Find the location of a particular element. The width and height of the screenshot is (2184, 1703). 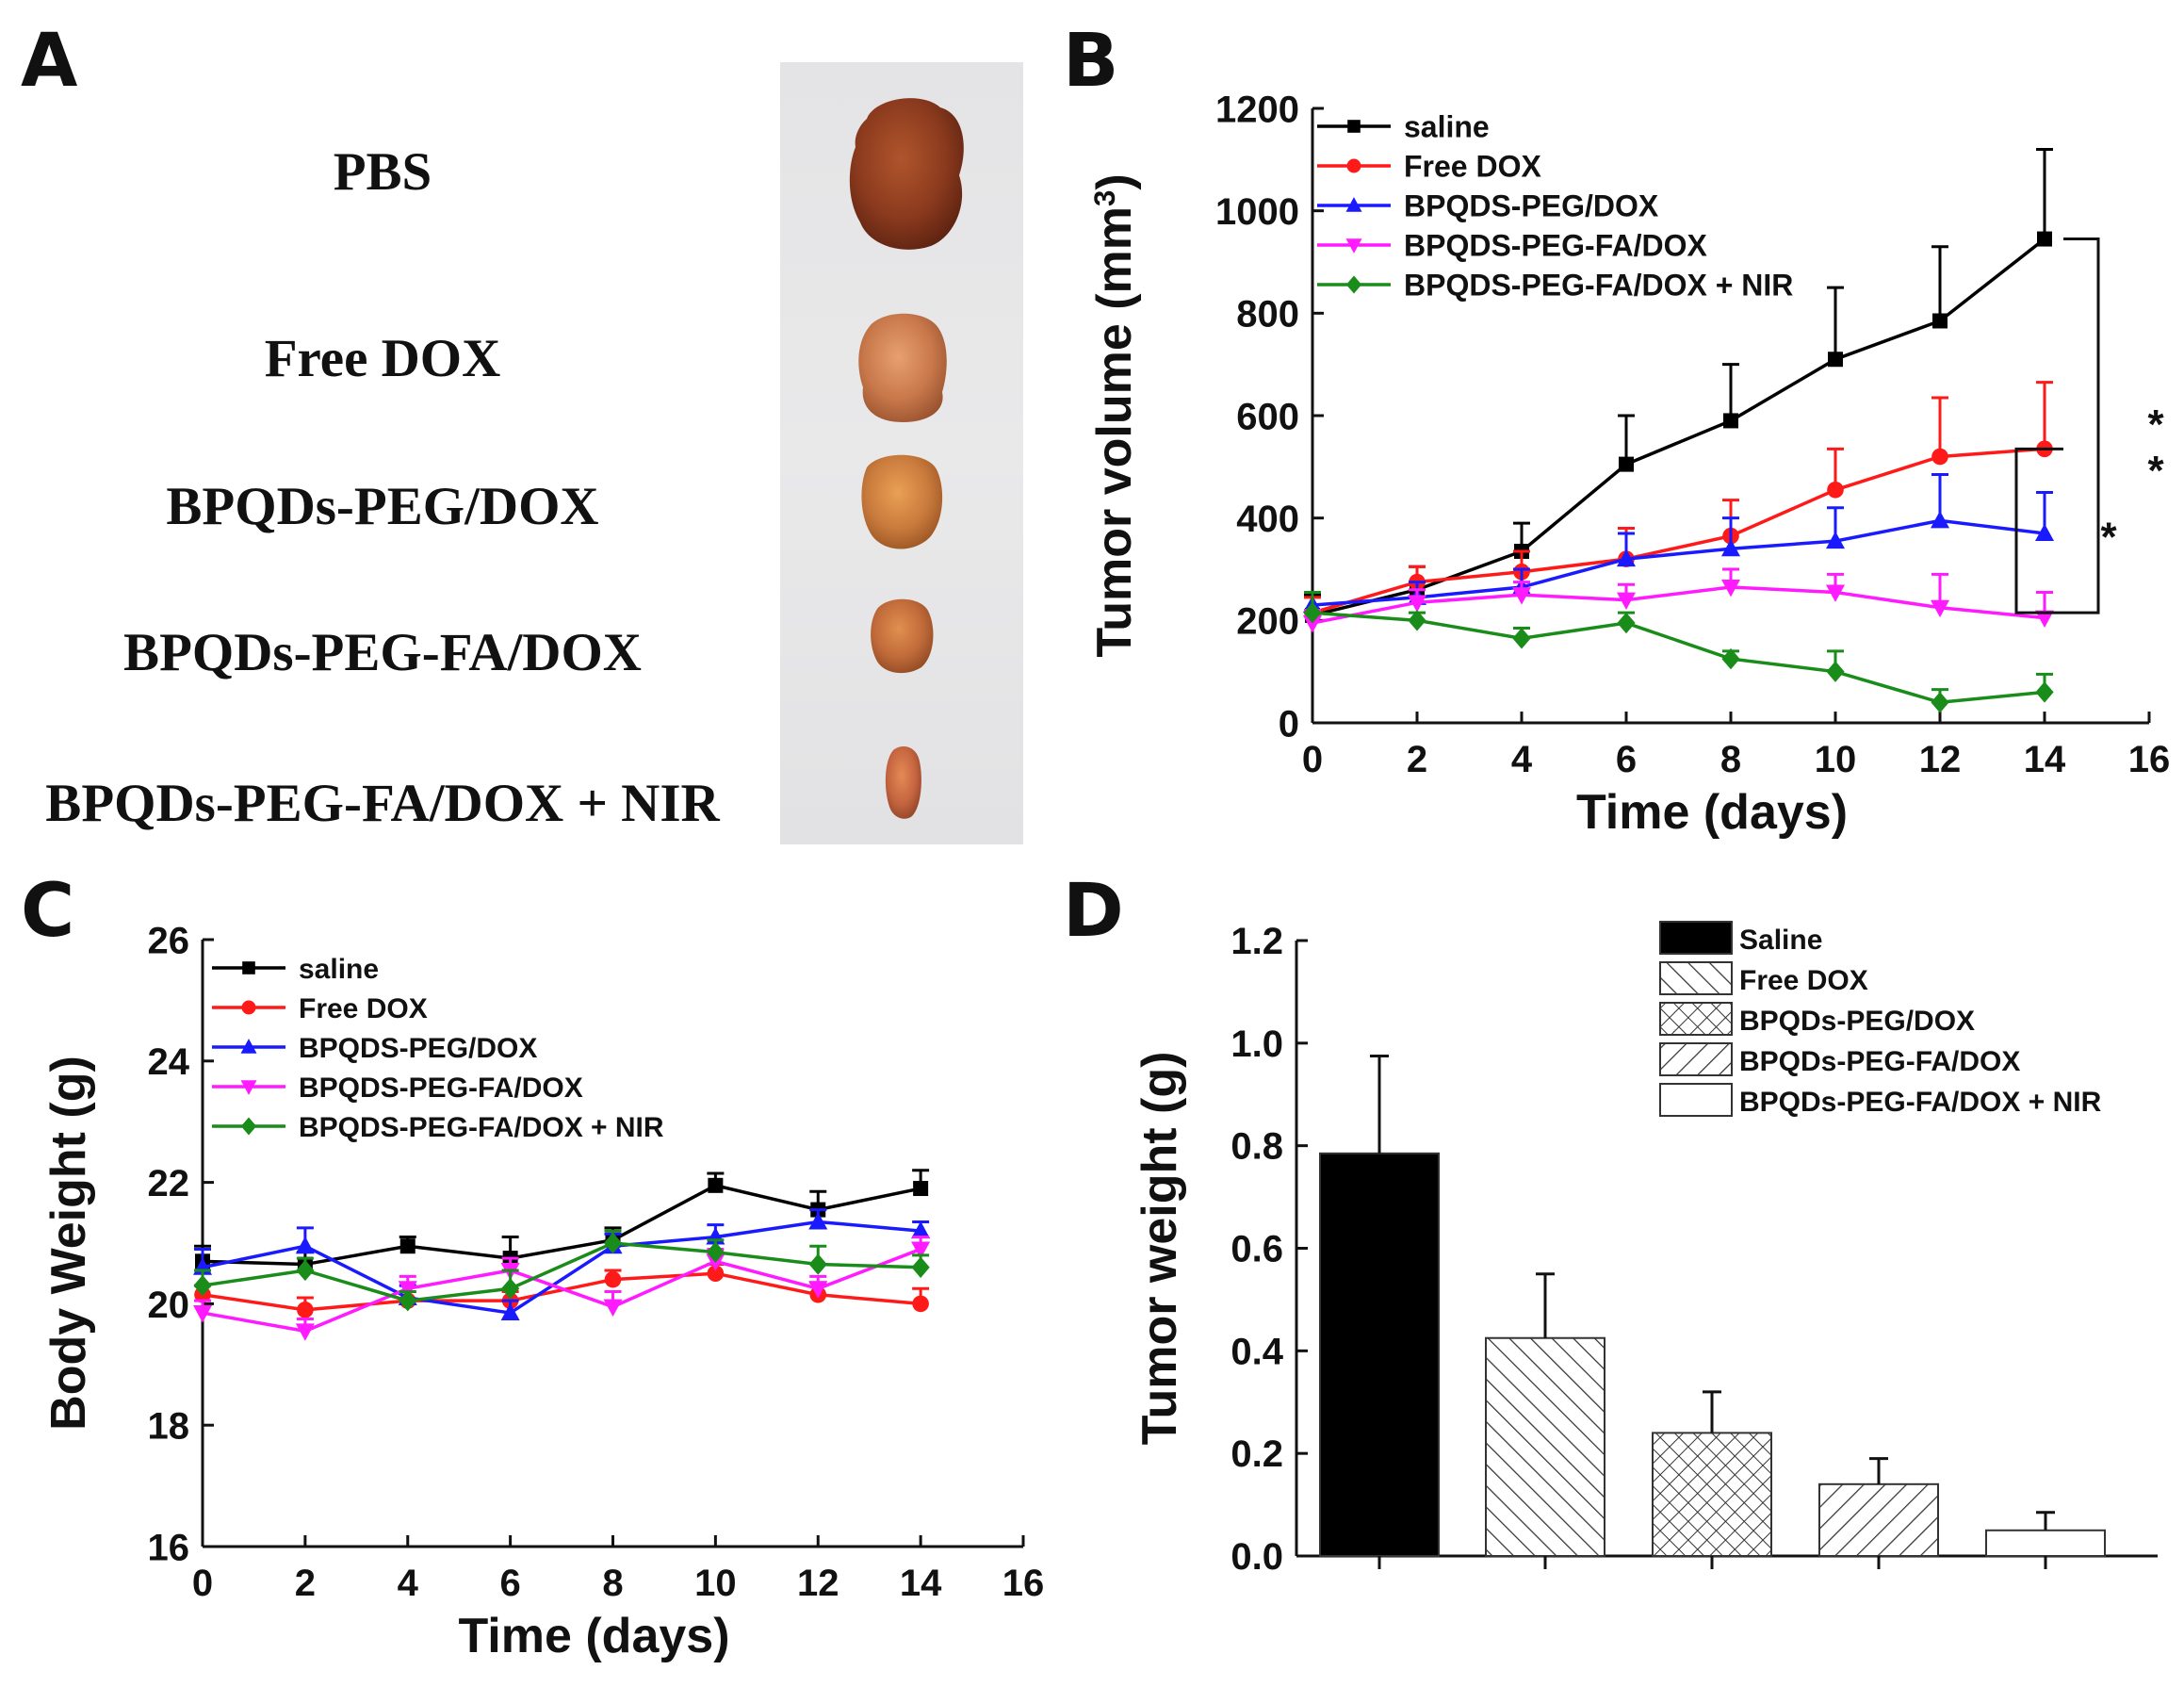

bar-group-bpqds-peg-fa-dox: BPQDs-PEG-FA/DOX is located at coordinates (1839, 1305).